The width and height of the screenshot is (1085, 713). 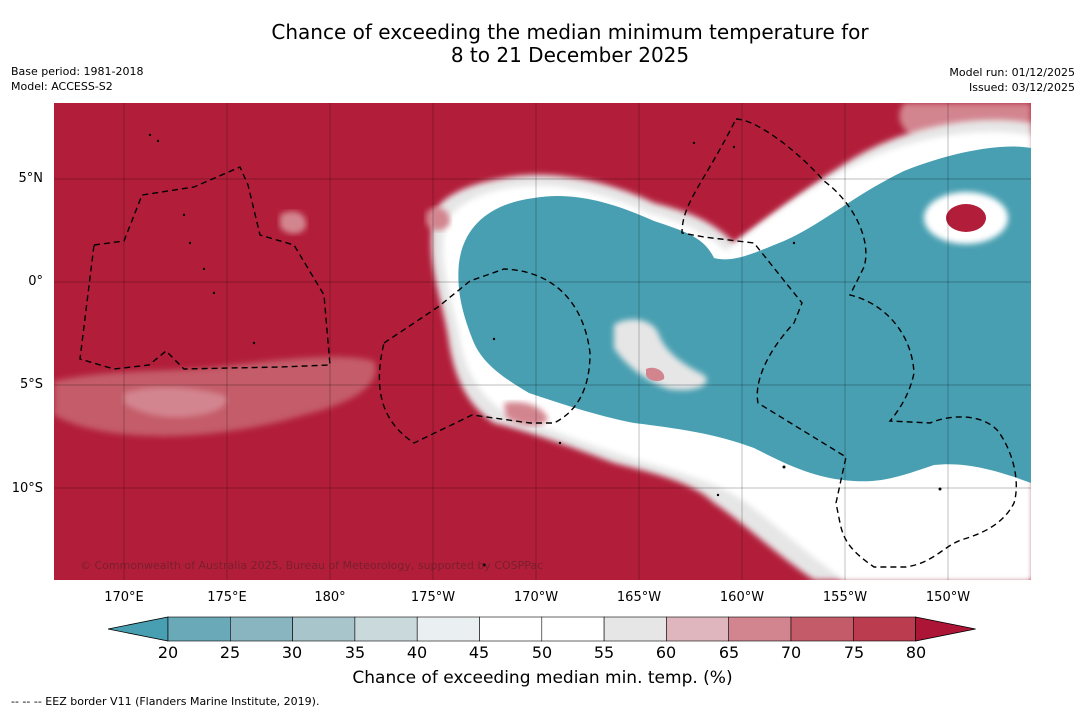 What do you see at coordinates (35, 281) in the screenshot?
I see `lat-label-0: 0°` at bounding box center [35, 281].